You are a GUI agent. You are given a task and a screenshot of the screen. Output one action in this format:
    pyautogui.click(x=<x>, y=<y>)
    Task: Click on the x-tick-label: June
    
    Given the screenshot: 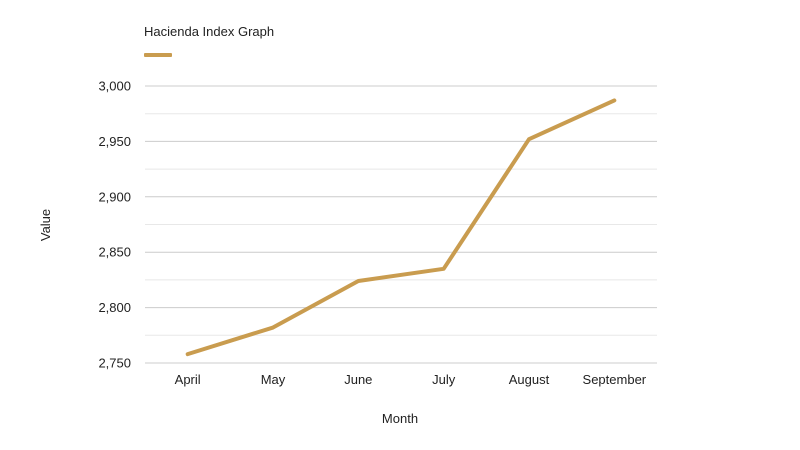 What is the action you would take?
    pyautogui.click(x=358, y=379)
    